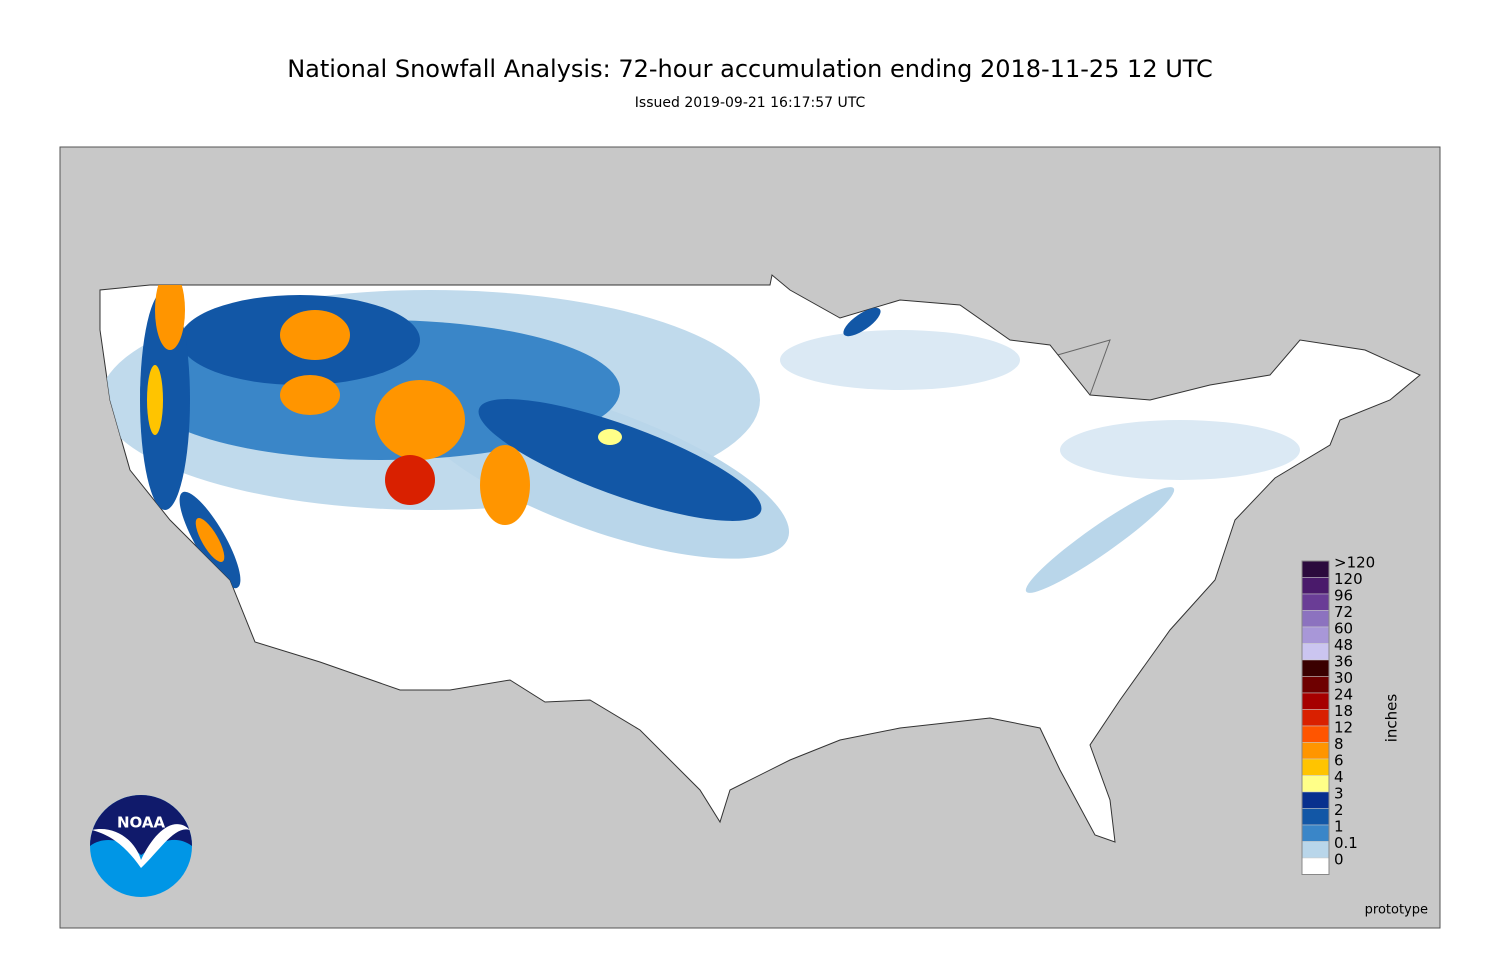 The image size is (1500, 978). Describe the element at coordinates (141, 823) in the screenshot. I see `logo-text: NOAA` at that location.